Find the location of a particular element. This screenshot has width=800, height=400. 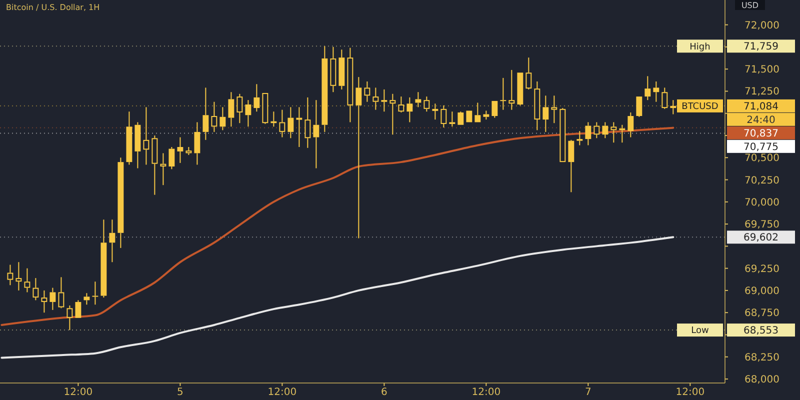

text: 24:40 is located at coordinates (761, 120).